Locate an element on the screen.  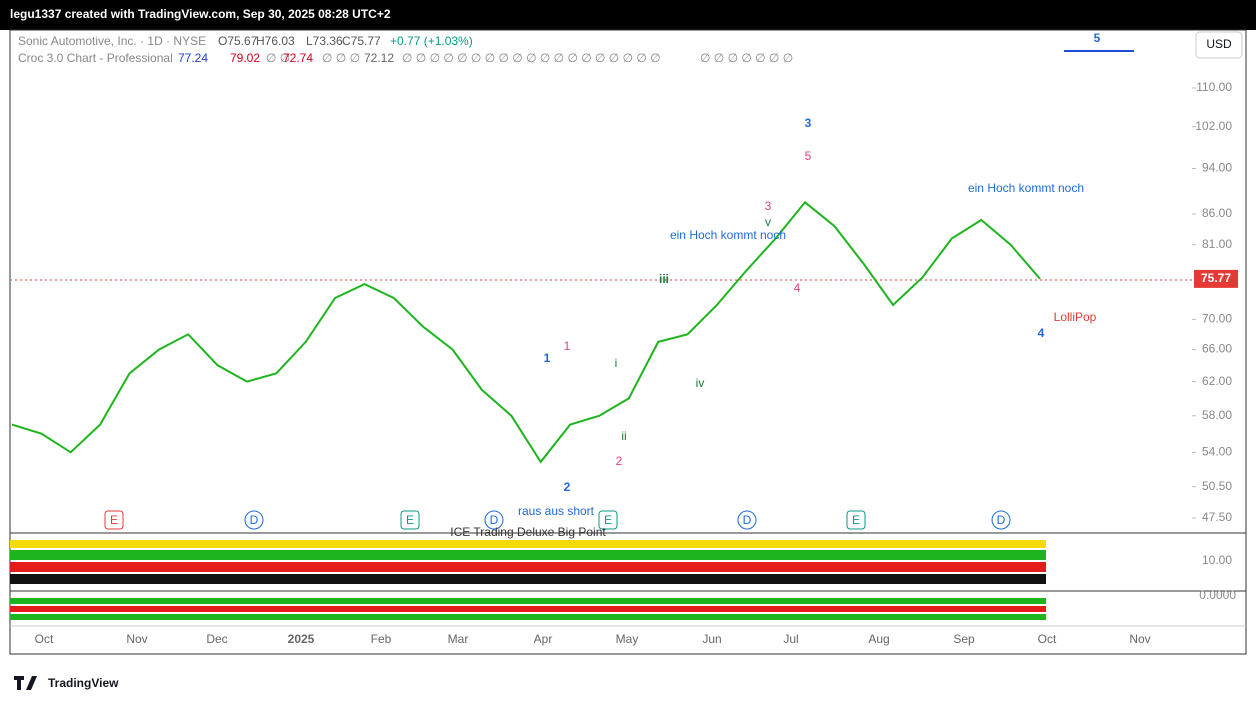
time-label: Apr is located at coordinates (543, 639).